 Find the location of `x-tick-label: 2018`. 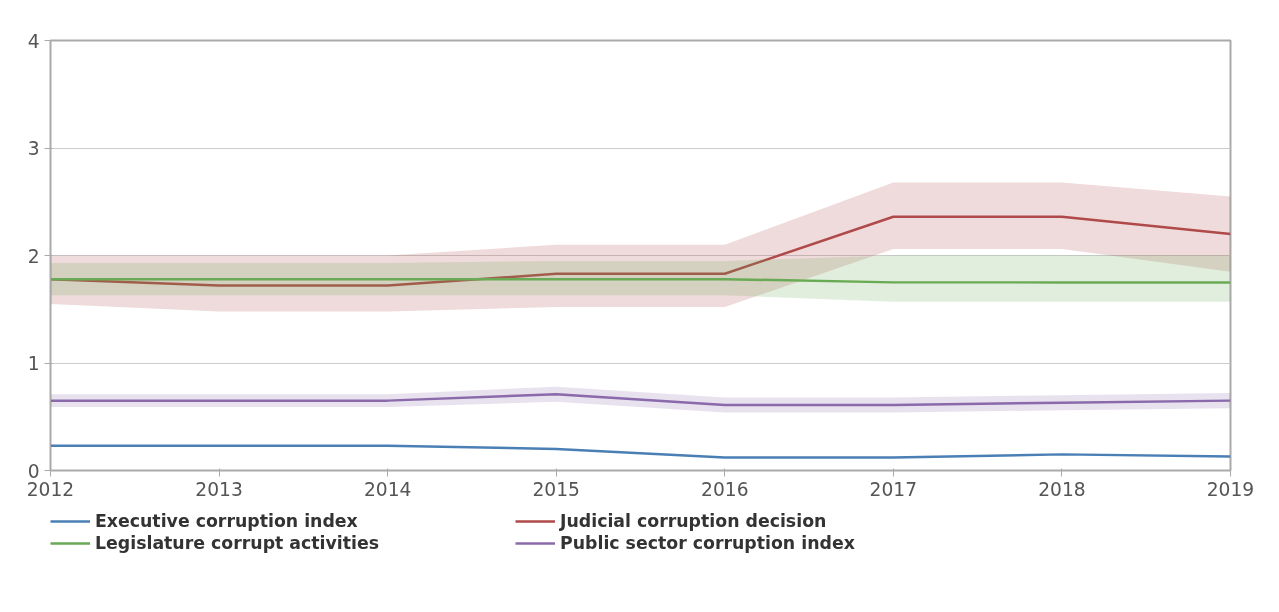

x-tick-label: 2018 is located at coordinates (1062, 489).